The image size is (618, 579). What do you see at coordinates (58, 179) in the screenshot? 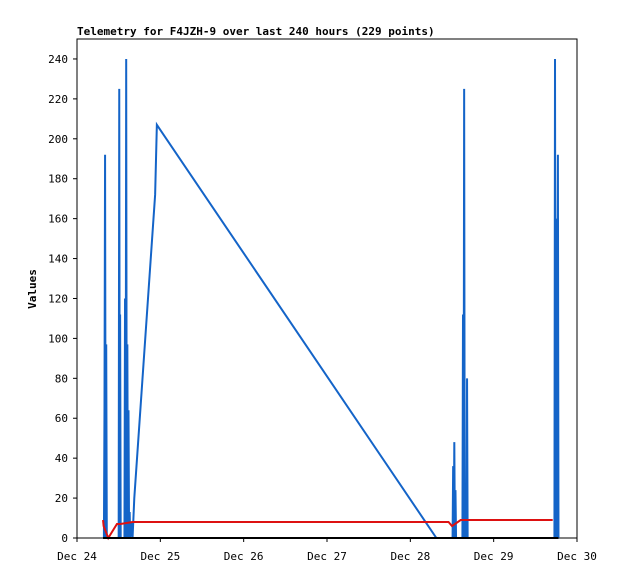
I see `y-tick-label: 180` at bounding box center [58, 179].